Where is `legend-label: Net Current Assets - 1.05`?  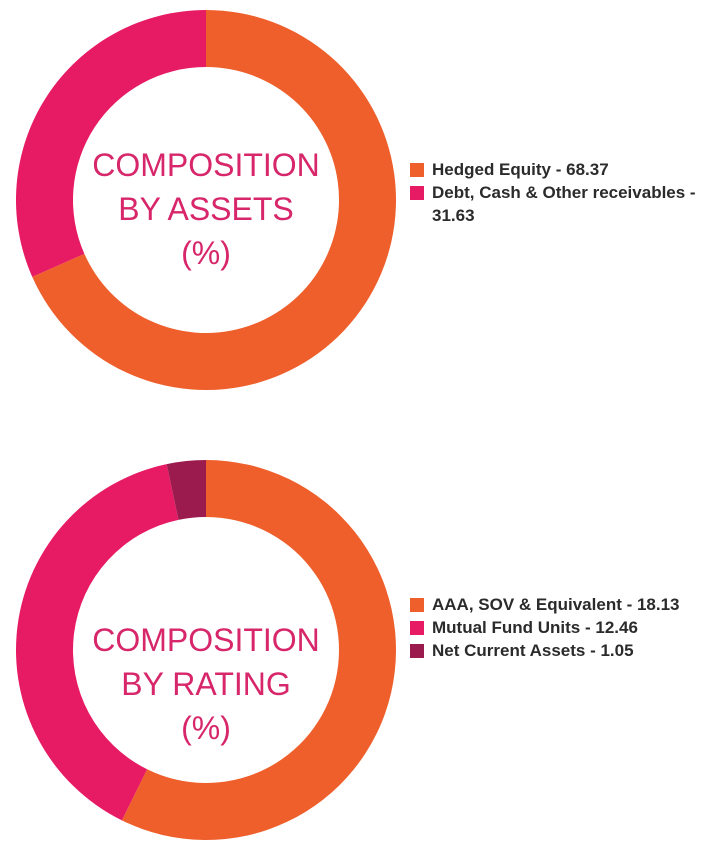
legend-label: Net Current Assets - 1.05 is located at coordinates (533, 650).